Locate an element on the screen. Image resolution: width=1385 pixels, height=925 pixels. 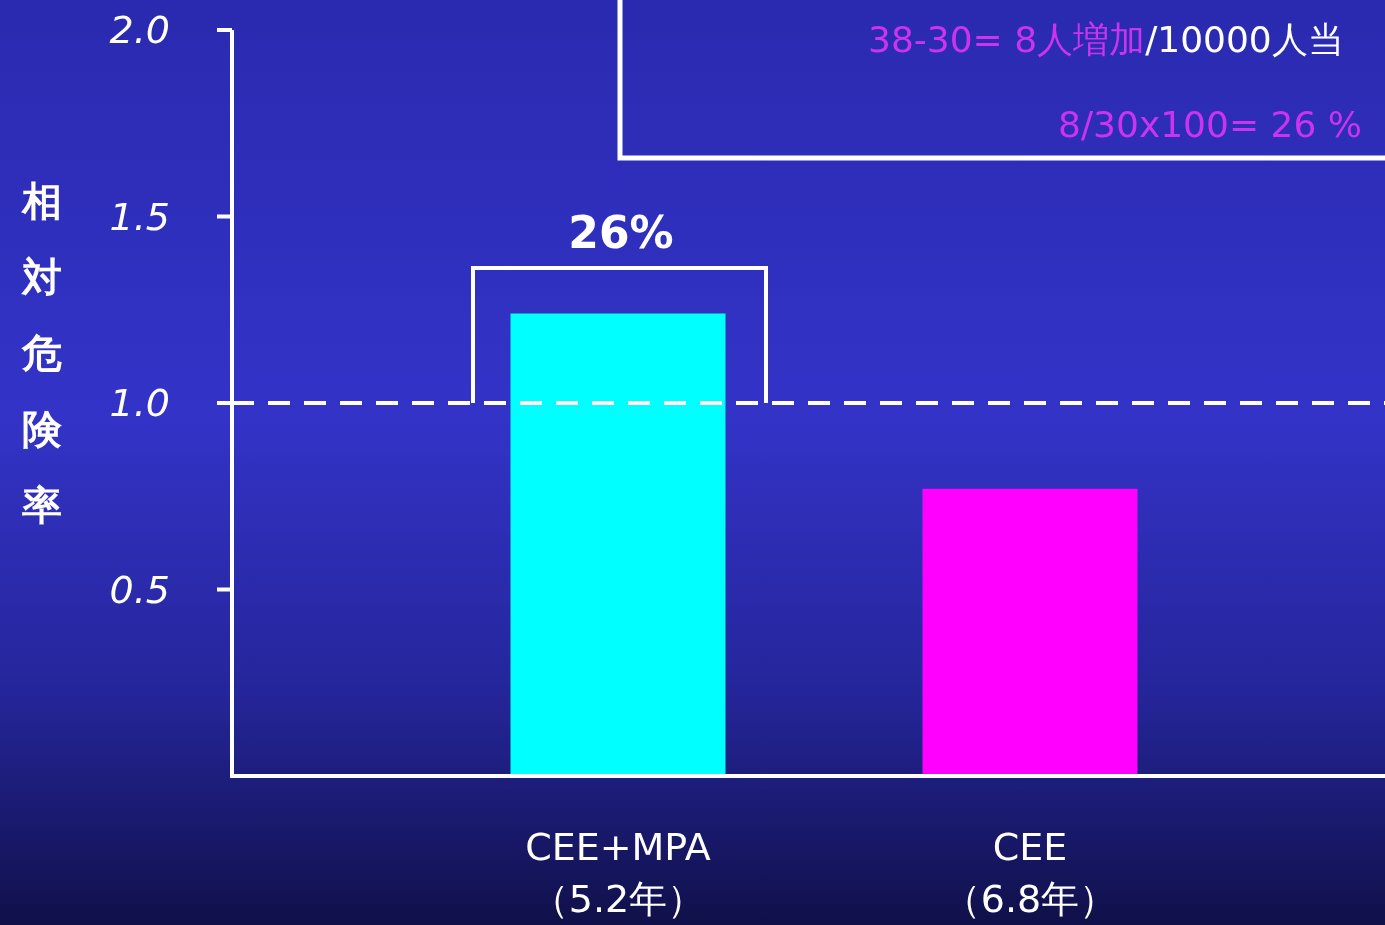
y-tick-label: 0.5 is located at coordinates (139, 589).